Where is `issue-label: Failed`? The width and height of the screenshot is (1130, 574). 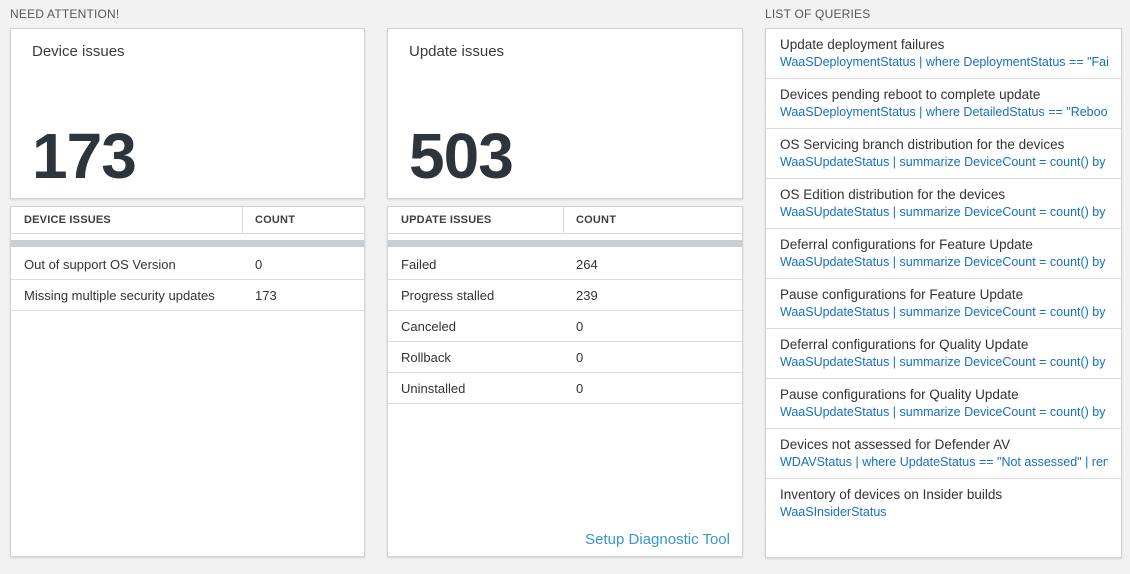
issue-label: Failed is located at coordinates (419, 264).